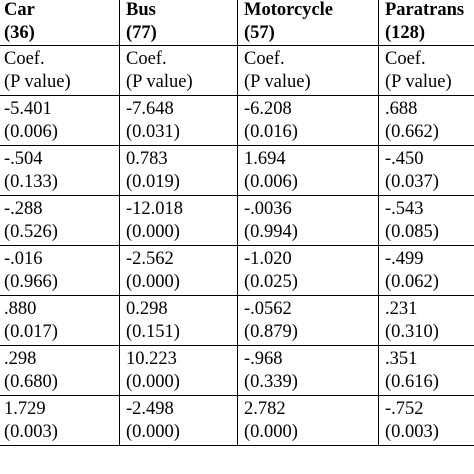  What do you see at coordinates (426, 120) in the screenshot?
I see `table-cell: .688 (0.662)` at bounding box center [426, 120].